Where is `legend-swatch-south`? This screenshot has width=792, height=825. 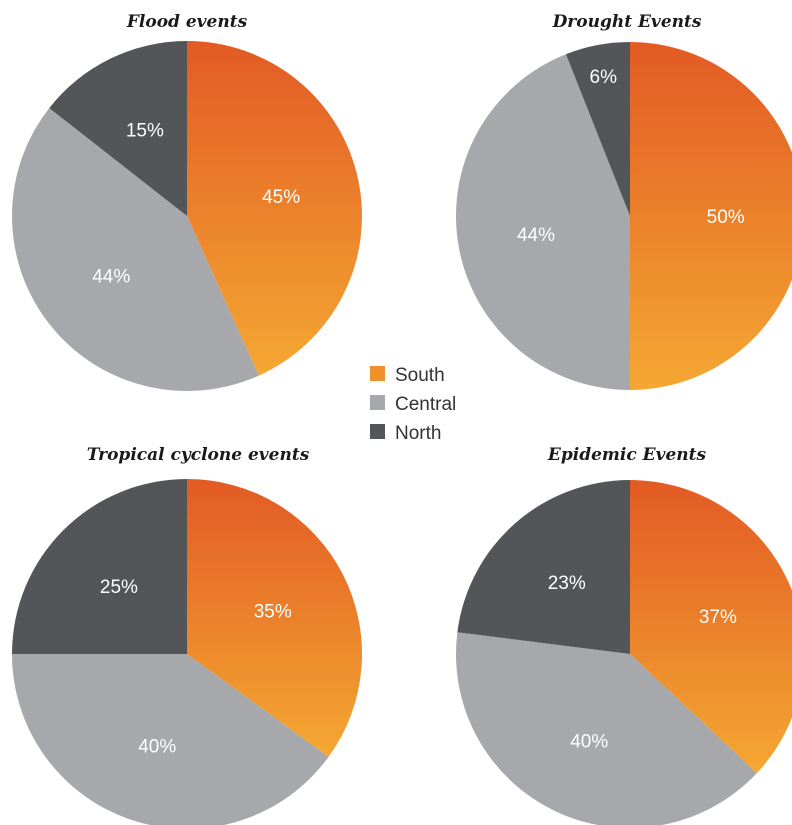 legend-swatch-south is located at coordinates (377, 373).